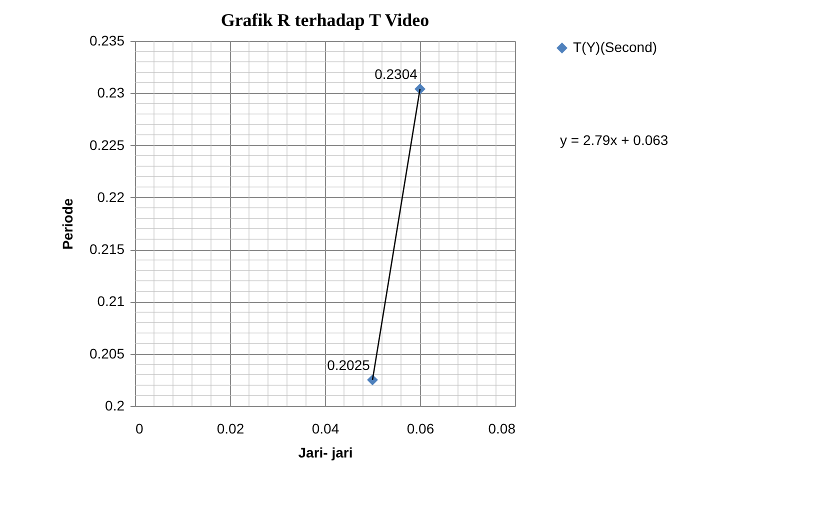 The image size is (816, 532). I want to click on y-tick-label: 0.2, so click(115, 406).